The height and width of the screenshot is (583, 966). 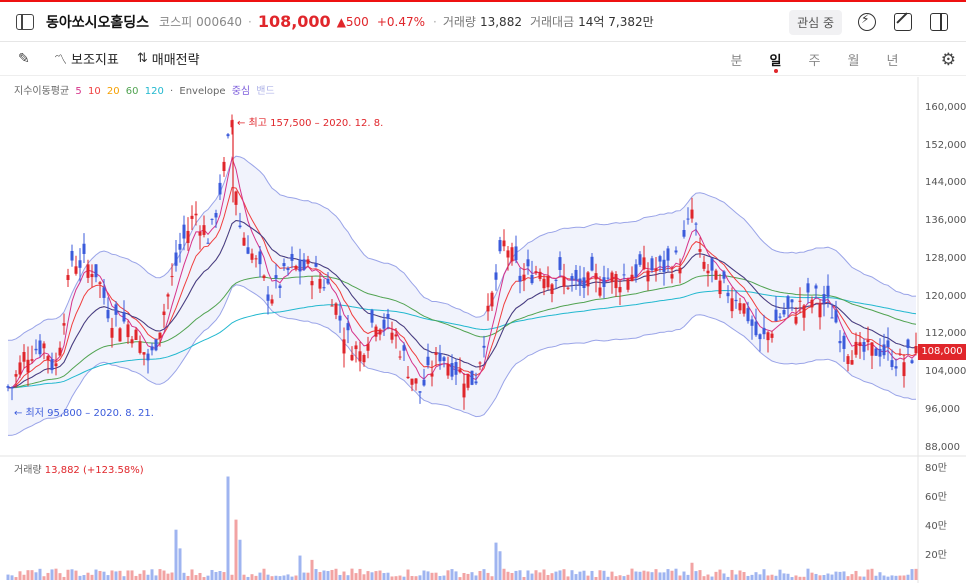 What do you see at coordinates (945, 107) in the screenshot?
I see `price-tick: 160,000` at bounding box center [945, 107].